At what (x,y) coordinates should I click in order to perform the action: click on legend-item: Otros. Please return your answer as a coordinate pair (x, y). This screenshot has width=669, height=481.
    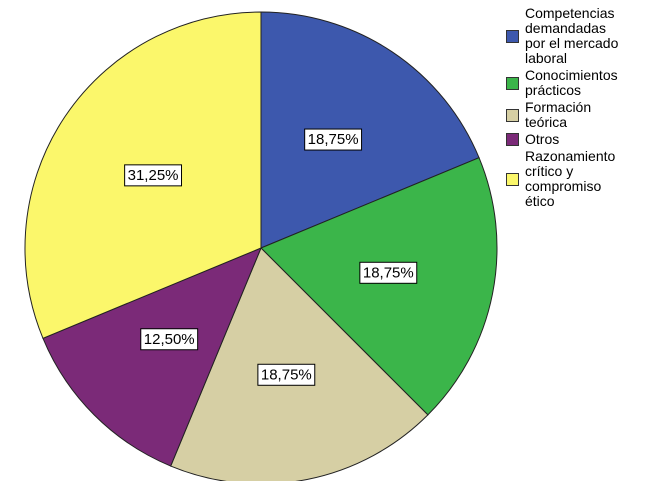
    Looking at the image, I should click on (587, 139).